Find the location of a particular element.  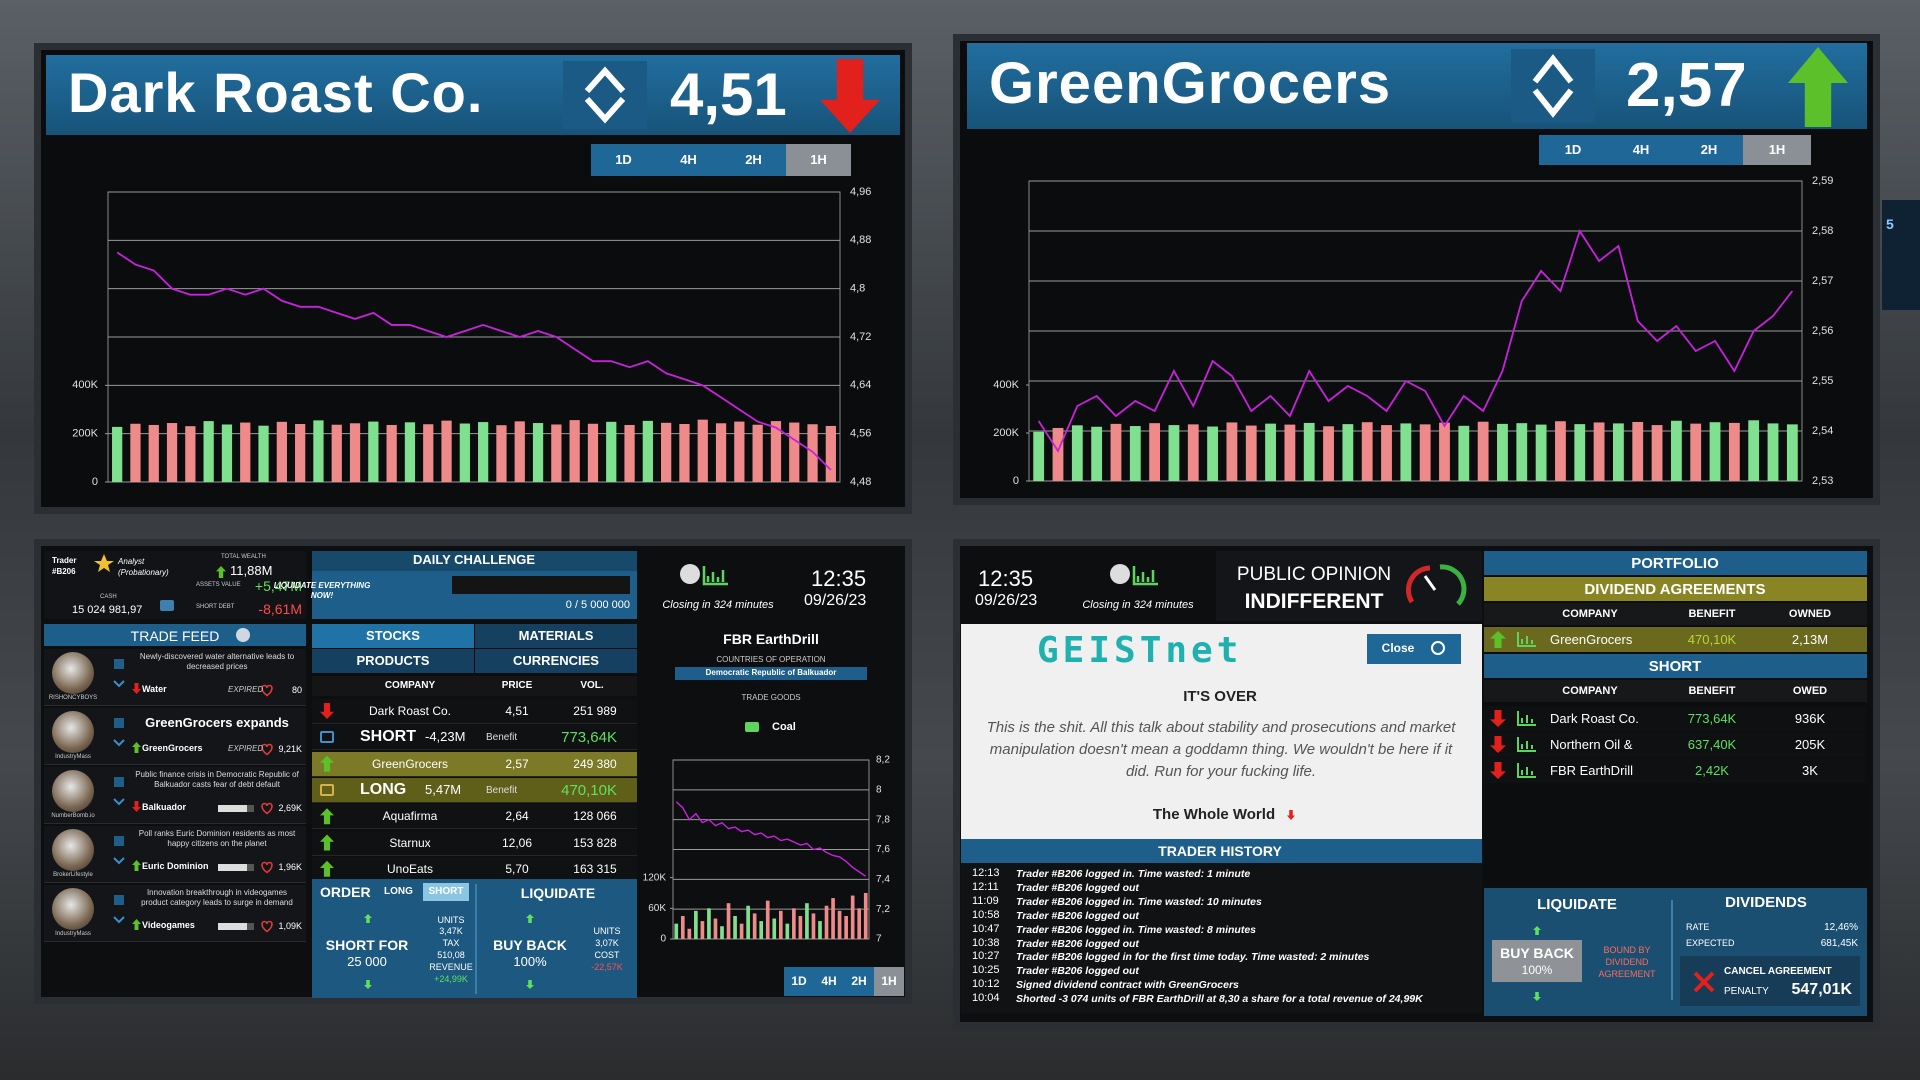

history-entry: Trader #B206 logged out is located at coordinates (1077, 915).